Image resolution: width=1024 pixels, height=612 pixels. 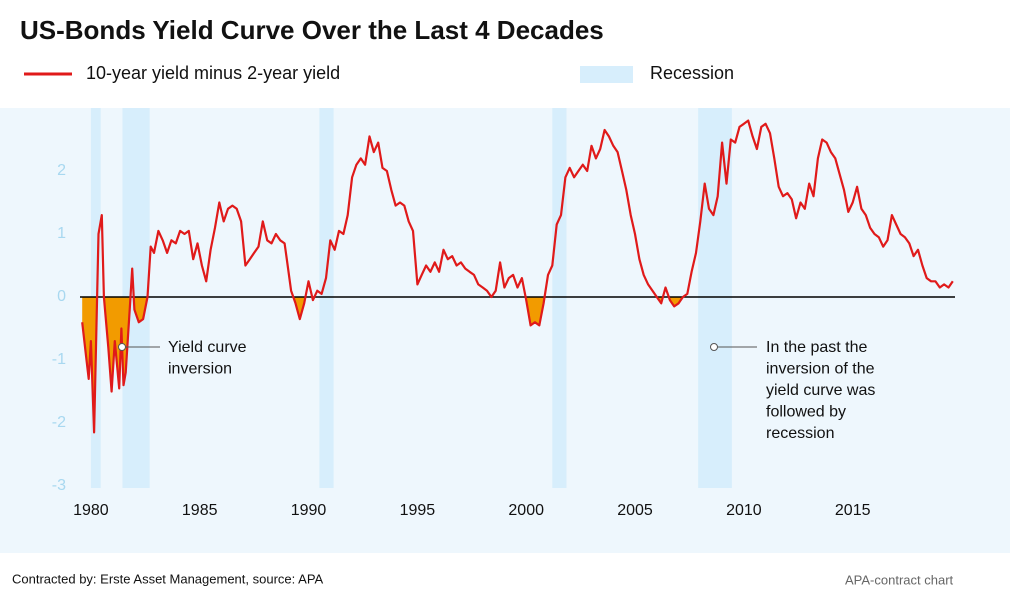 What do you see at coordinates (200, 510) in the screenshot?
I see `x-tick-label: 1985` at bounding box center [200, 510].